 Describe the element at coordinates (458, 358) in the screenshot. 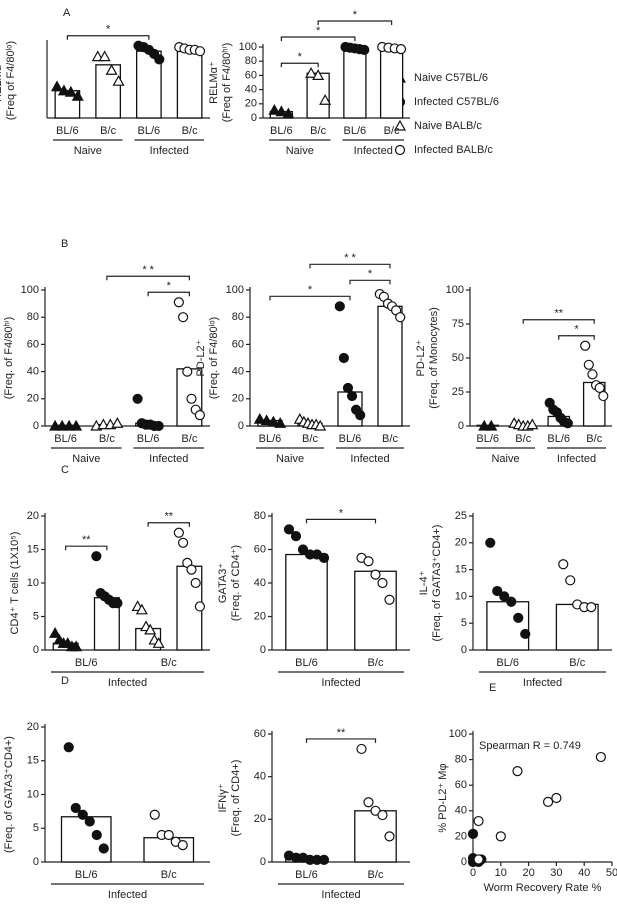

I see `y-tick-label: 50` at that location.